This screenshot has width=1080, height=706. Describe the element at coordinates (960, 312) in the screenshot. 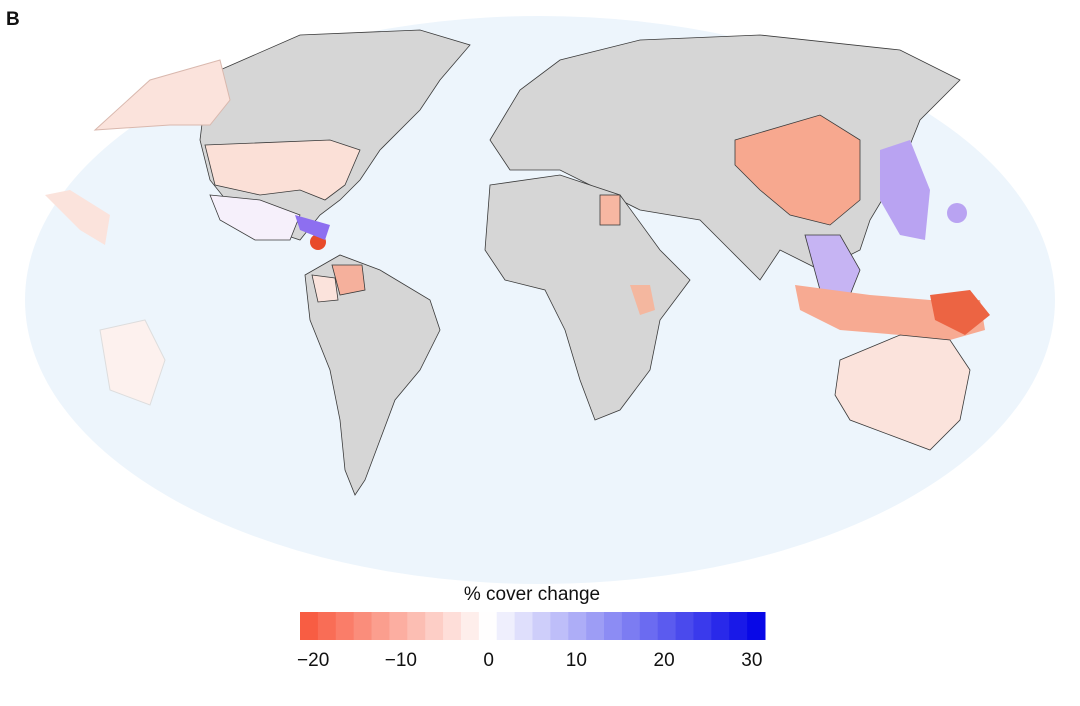

I see `papua` at that location.